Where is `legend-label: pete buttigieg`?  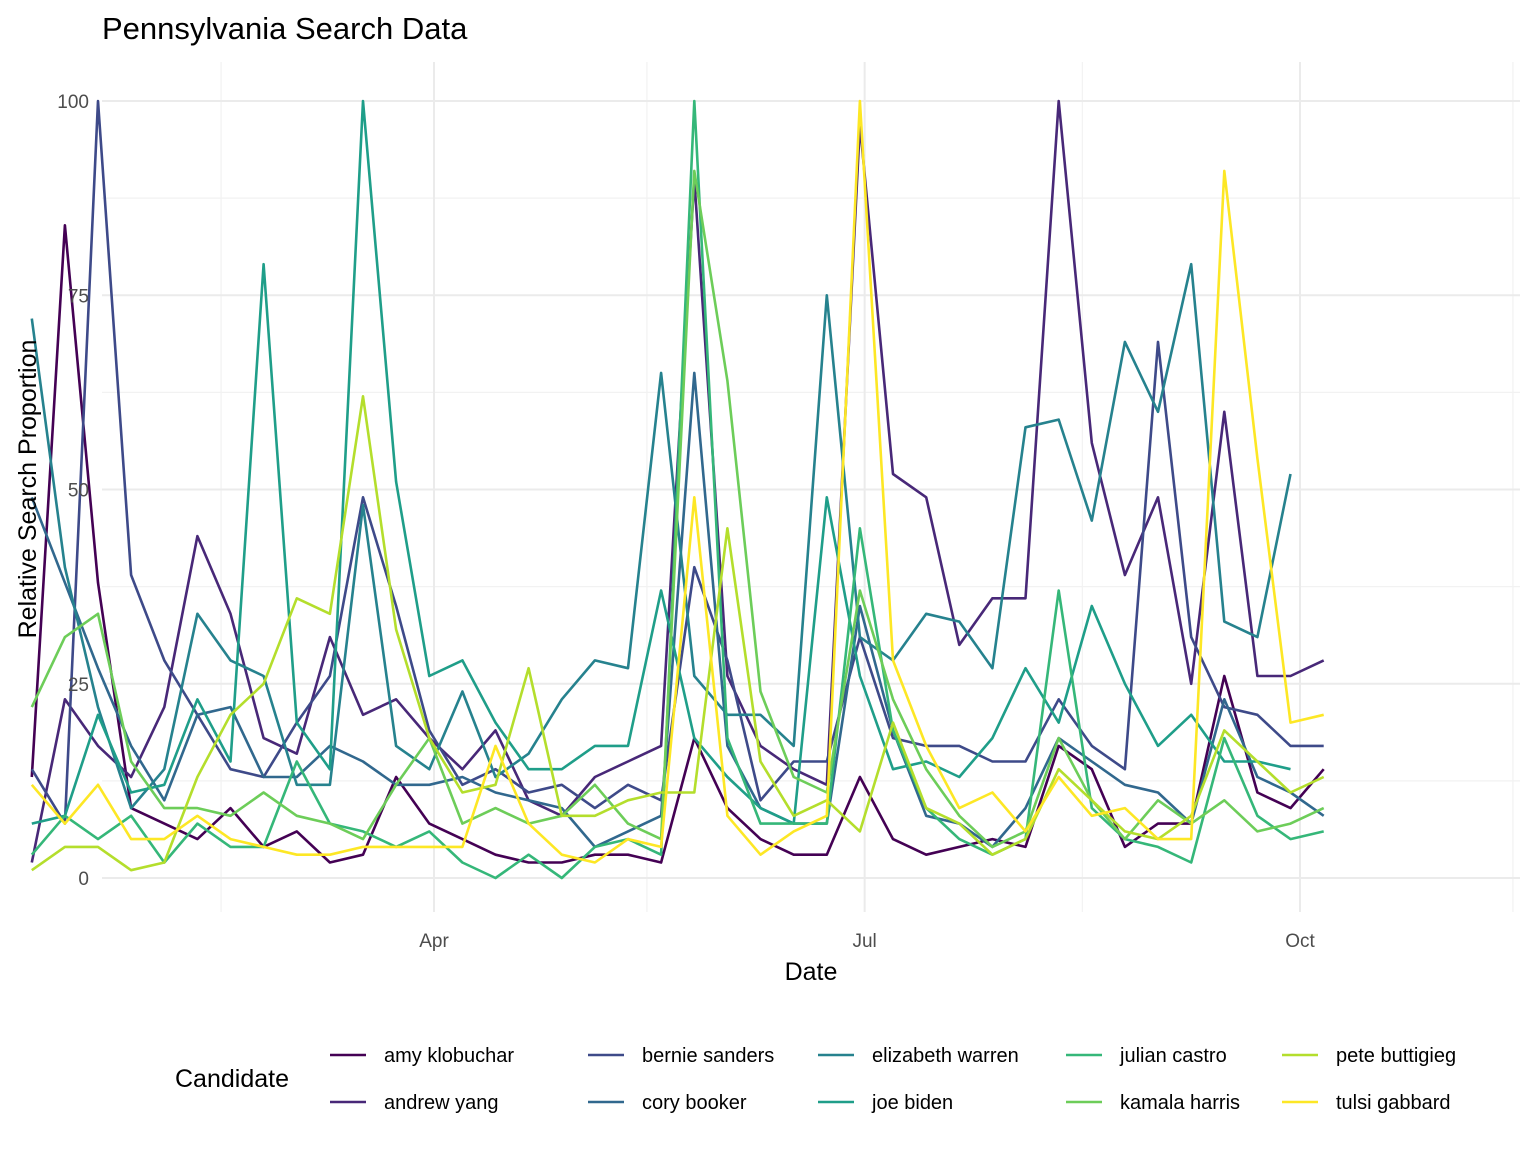 legend-label: pete buttigieg is located at coordinates (1396, 1056).